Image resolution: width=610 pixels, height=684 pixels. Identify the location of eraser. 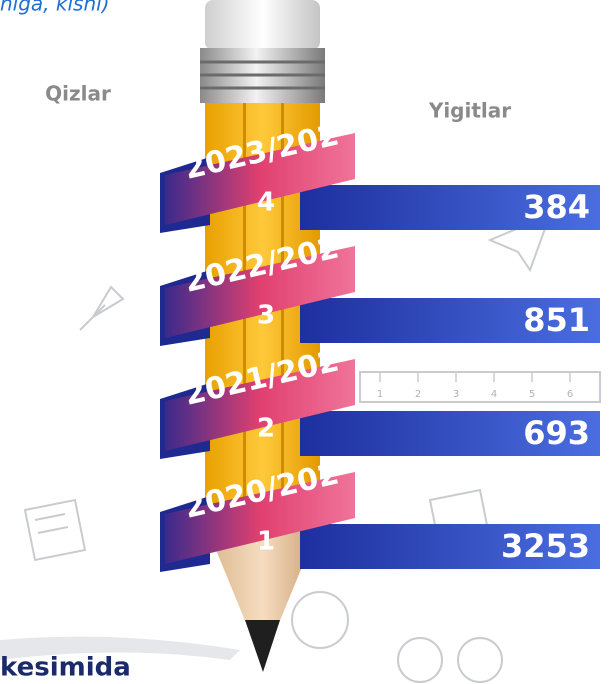
(262, 25).